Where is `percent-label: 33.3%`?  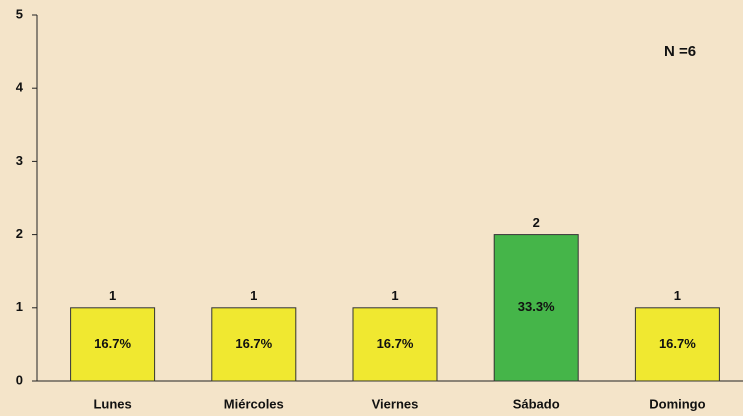
percent-label: 33.3% is located at coordinates (536, 306).